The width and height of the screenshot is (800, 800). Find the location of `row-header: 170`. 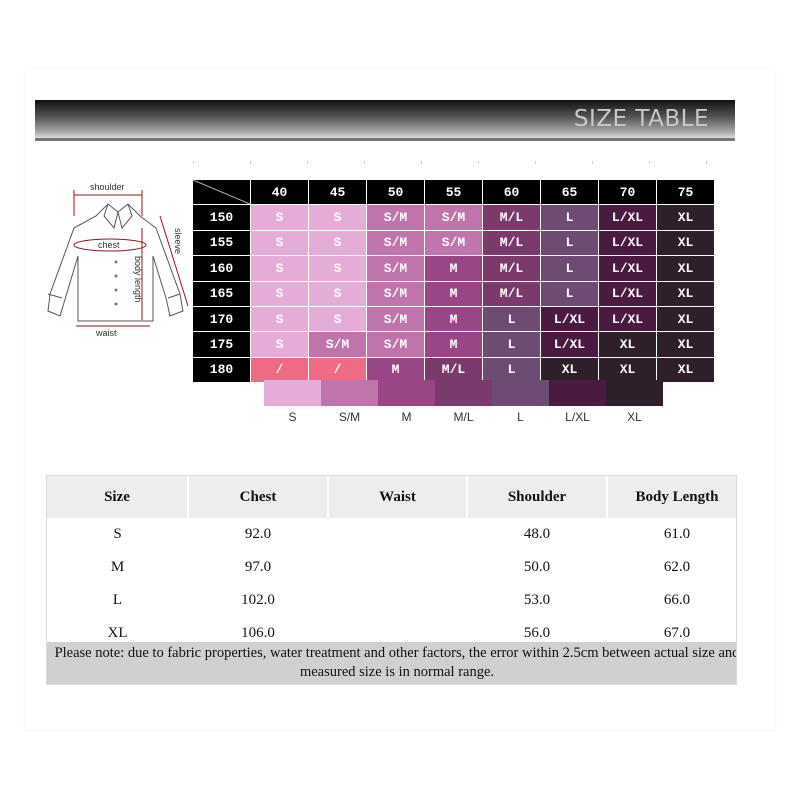

row-header: 170 is located at coordinates (221, 319).